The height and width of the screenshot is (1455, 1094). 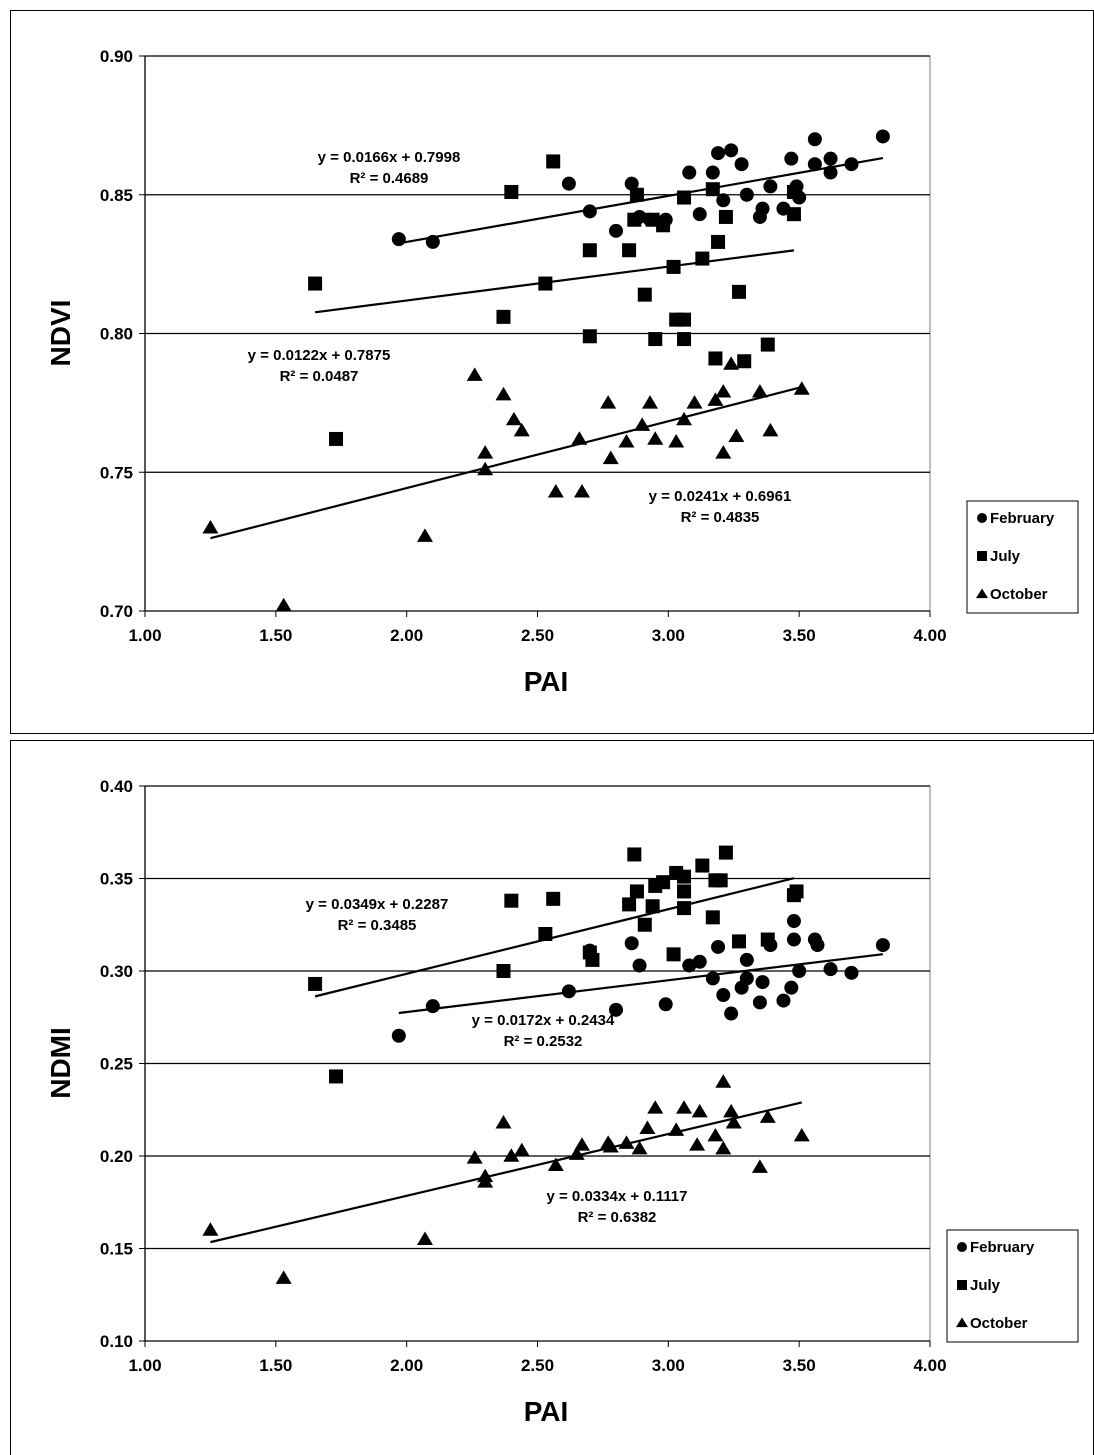 What do you see at coordinates (1012, 1286) in the screenshot?
I see `legend-box` at bounding box center [1012, 1286].